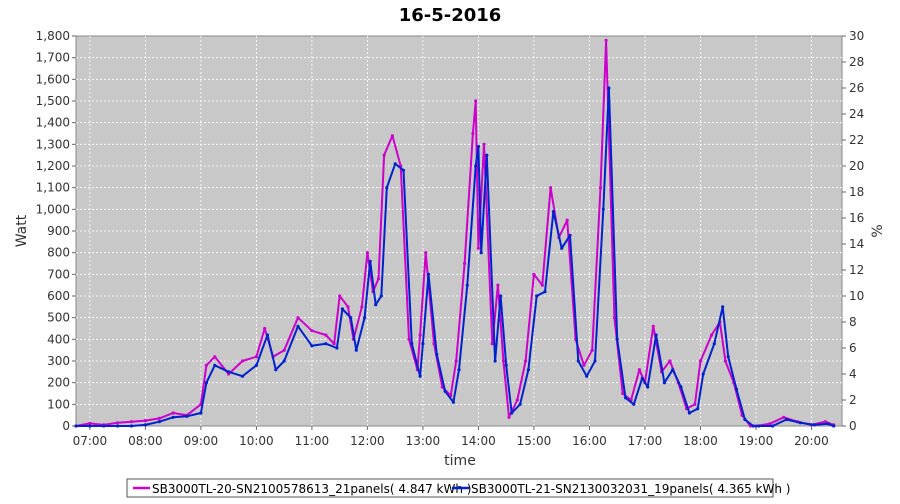 This screenshot has width=900, height=504. Describe the element at coordinates (853, 322) in the screenshot. I see `y2-tick-label: 8` at that location.